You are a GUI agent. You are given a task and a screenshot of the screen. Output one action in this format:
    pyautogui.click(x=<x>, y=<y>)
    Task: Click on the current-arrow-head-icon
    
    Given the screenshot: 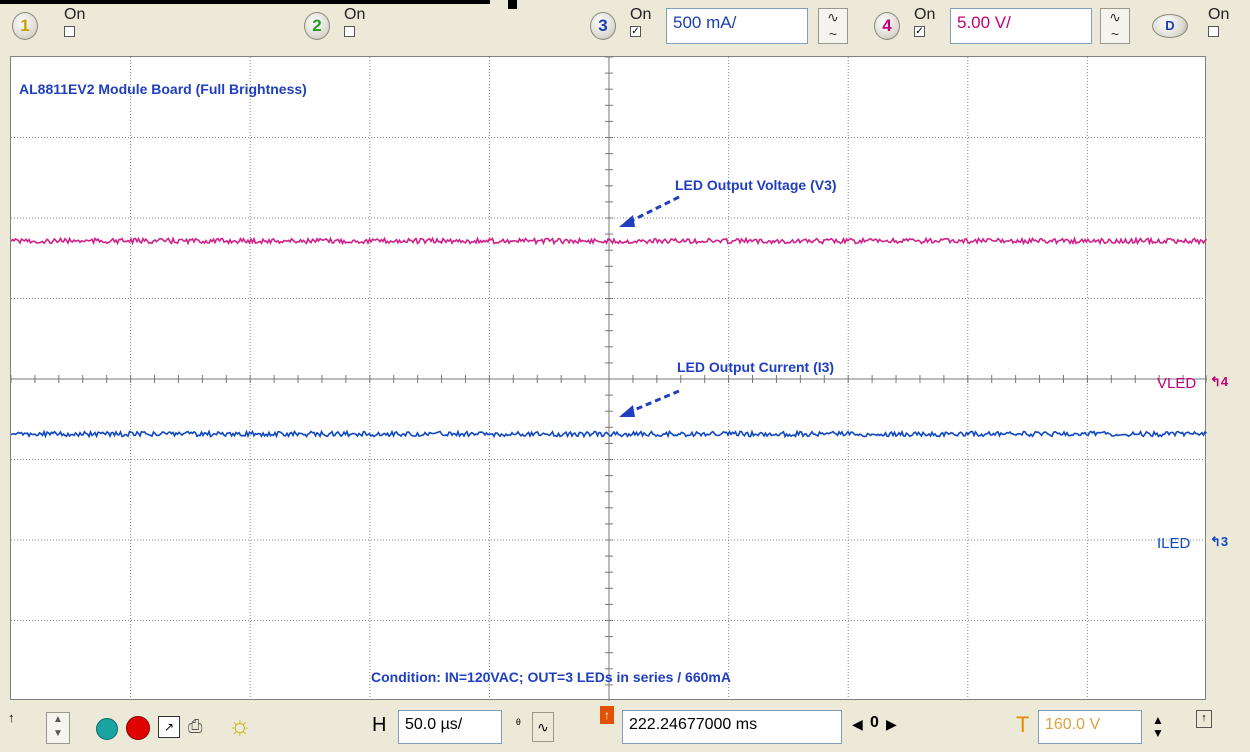 What is the action you would take?
    pyautogui.click(x=627, y=411)
    